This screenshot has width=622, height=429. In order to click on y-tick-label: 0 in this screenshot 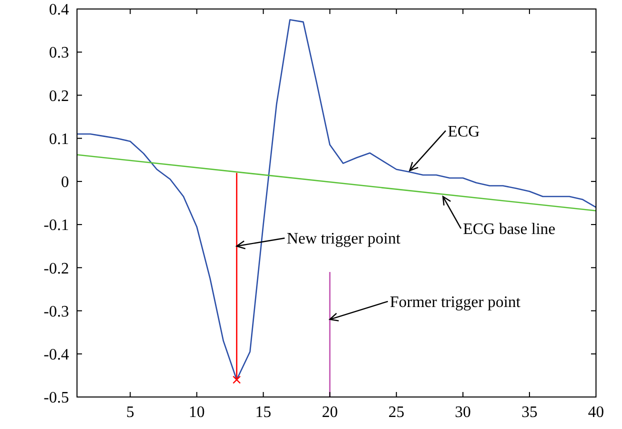, I will do `click(65, 183)`.